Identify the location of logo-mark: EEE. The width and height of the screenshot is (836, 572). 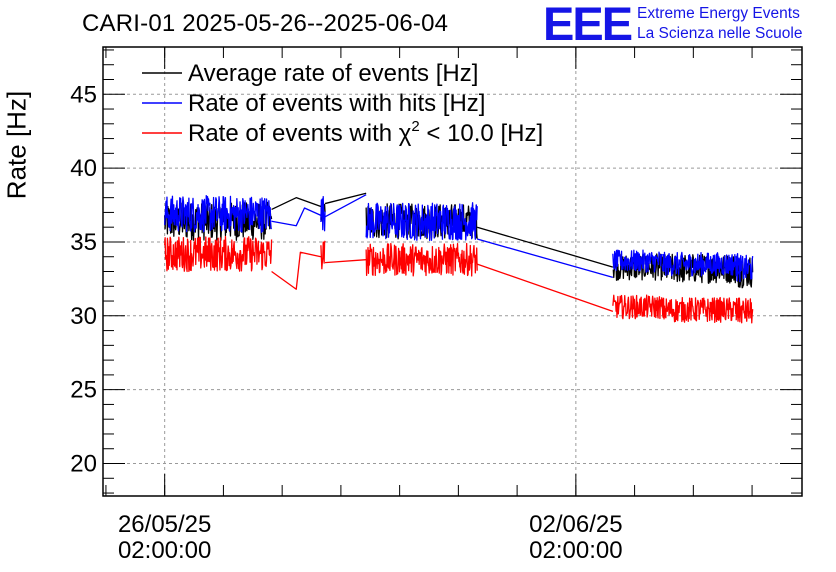
(588, 25).